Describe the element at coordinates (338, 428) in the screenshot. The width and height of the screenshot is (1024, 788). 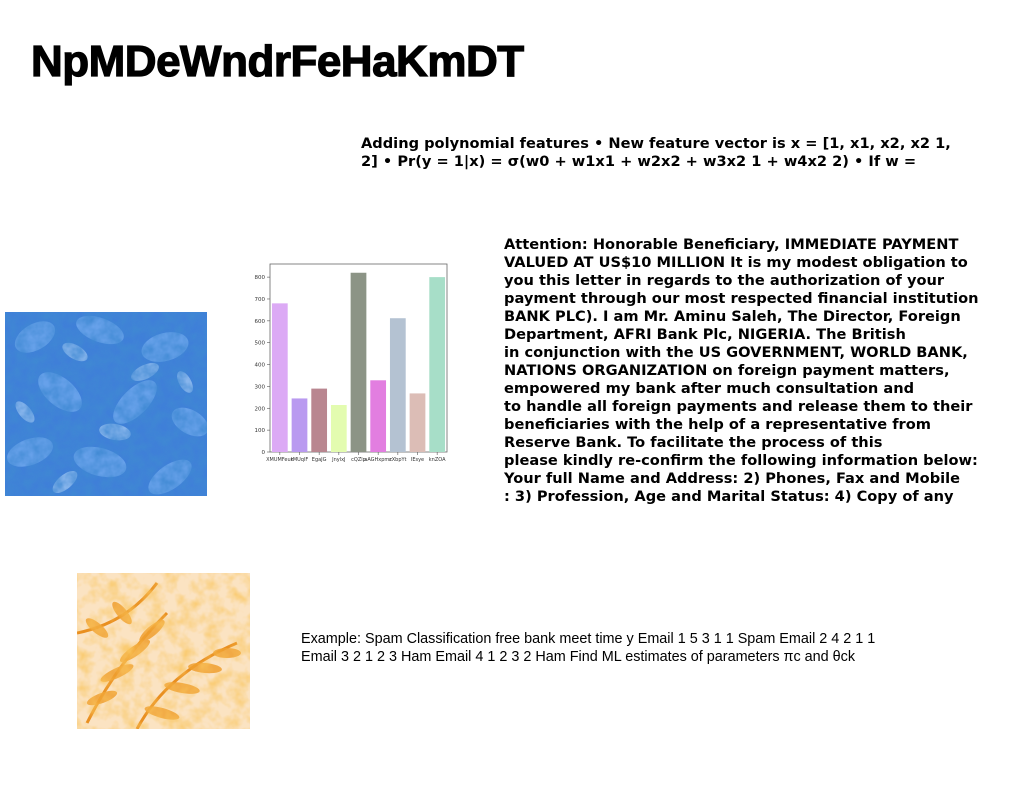
I see `bar-JnylxJ` at that location.